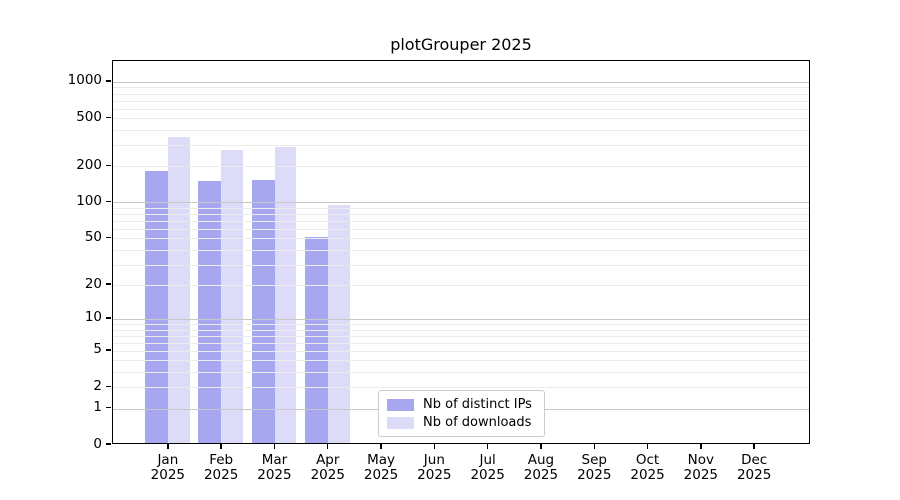 Image resolution: width=900 pixels, height=500 pixels. I want to click on y-tick-label: 2, so click(97, 385).